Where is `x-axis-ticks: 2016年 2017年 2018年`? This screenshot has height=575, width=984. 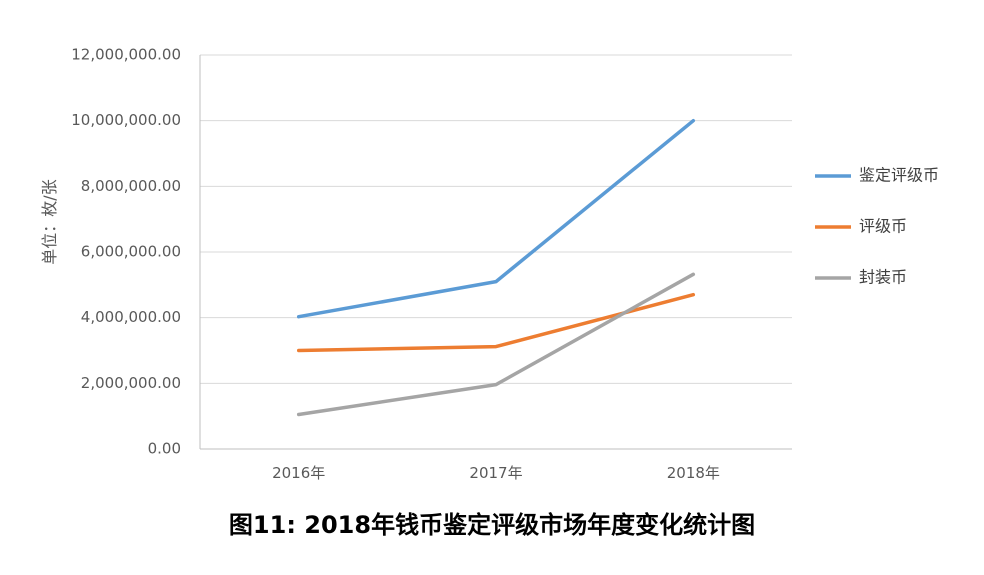
x-axis-ticks: 2016年 2017年 2018年 is located at coordinates (496, 473).